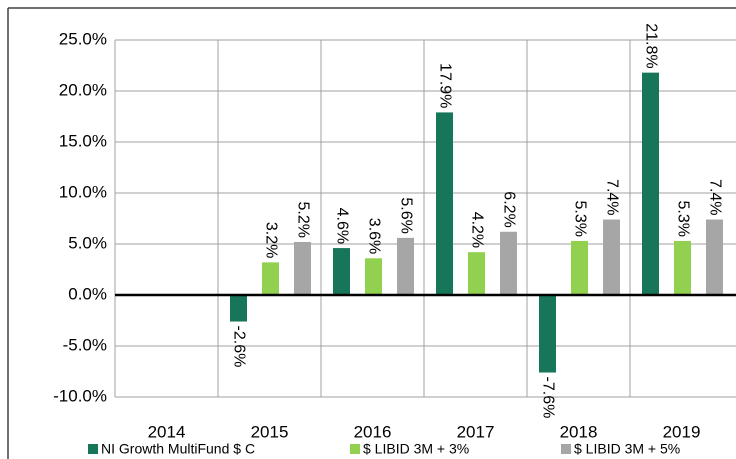 The image size is (736, 459). I want to click on value-label: -7.6%, so click(547, 398).